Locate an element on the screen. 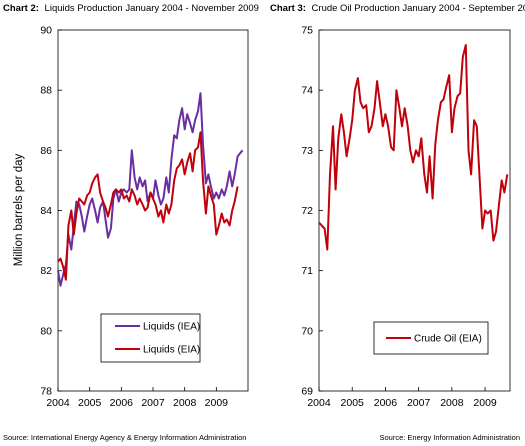 Image resolution: width=525 pixels, height=446 pixels. y-tick-label: 69 is located at coordinates (307, 392).